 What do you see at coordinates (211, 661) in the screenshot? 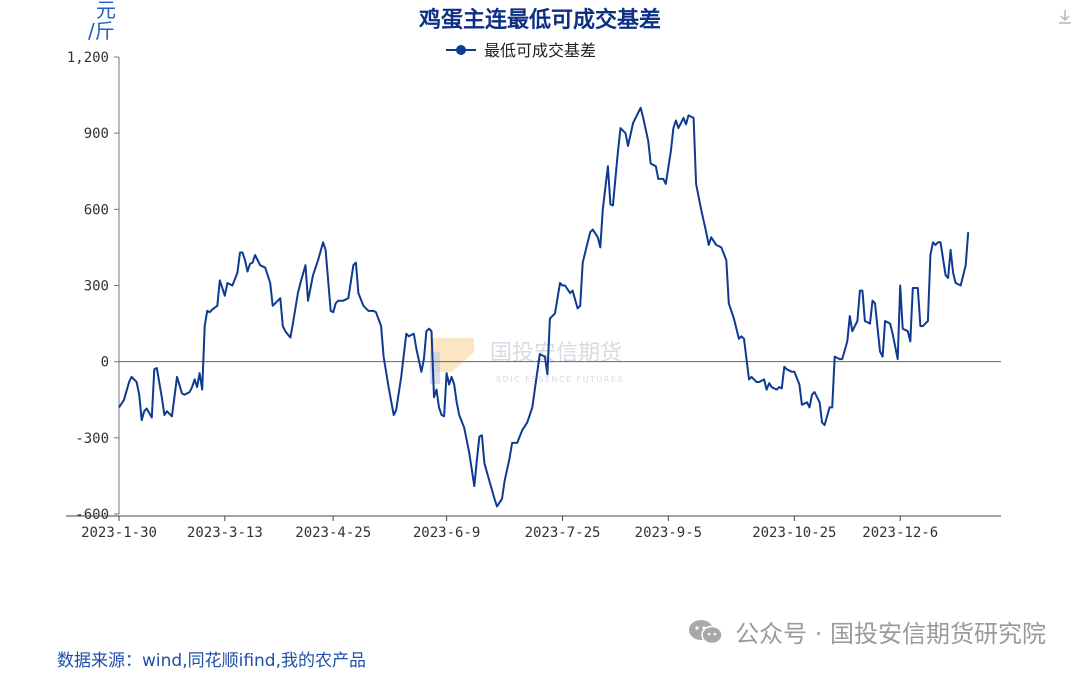
I see `source-note: 数据来源：wind,同花顺ifind,我的农产品` at bounding box center [211, 661].